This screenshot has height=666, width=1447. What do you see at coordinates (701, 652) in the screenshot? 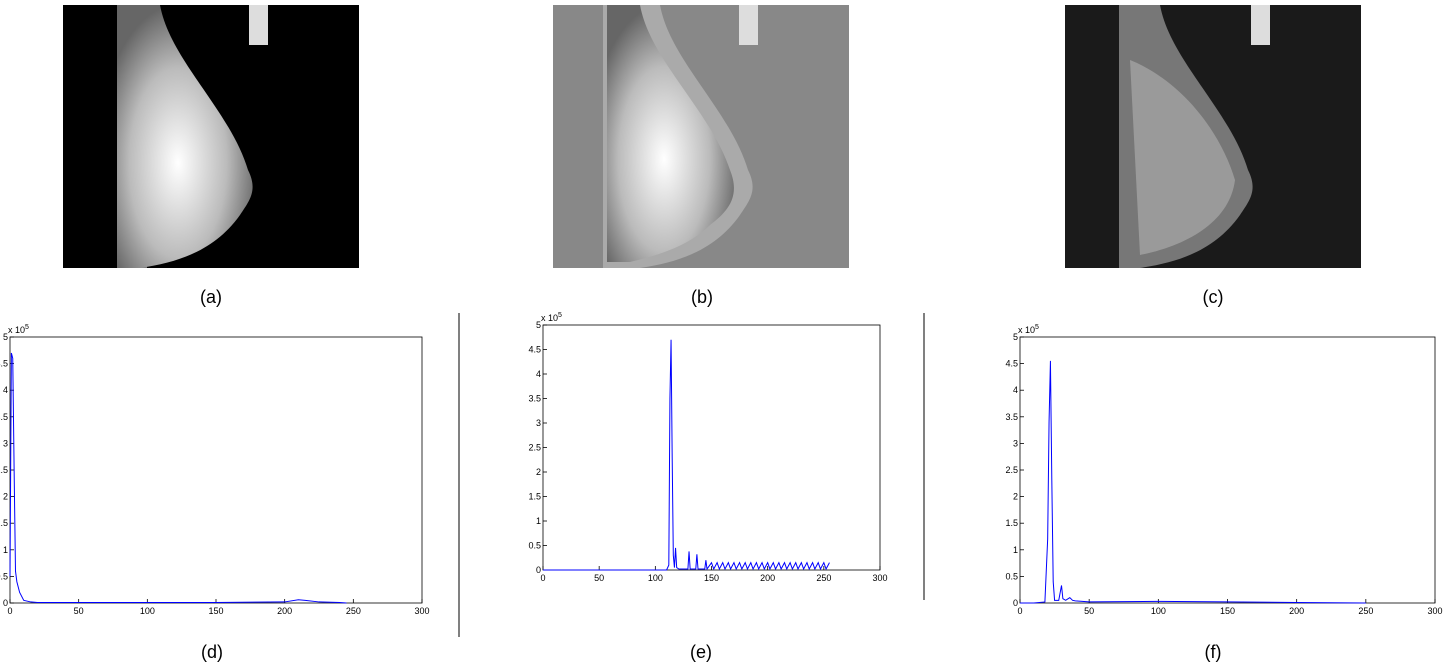
I see `chart-caption: (e)` at bounding box center [701, 652].